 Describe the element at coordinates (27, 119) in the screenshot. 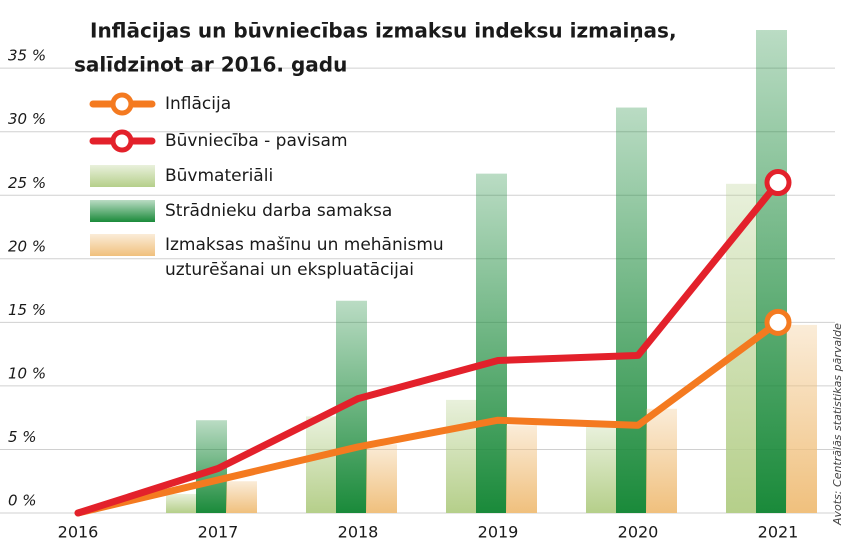

I see `y-tick-label: 30 %` at that location.